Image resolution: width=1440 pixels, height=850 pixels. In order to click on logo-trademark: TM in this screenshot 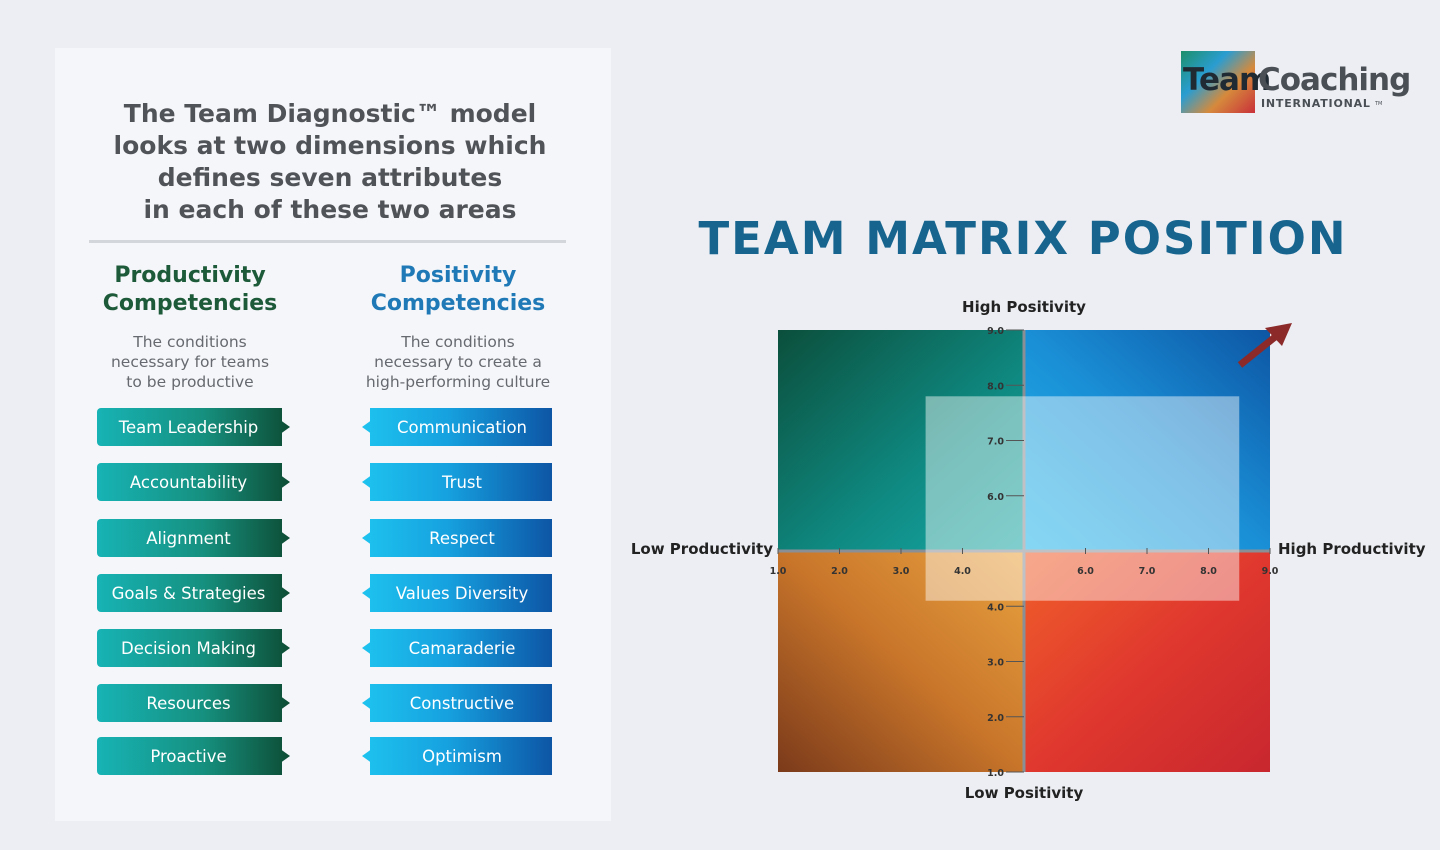, I will do `click(1379, 104)`.